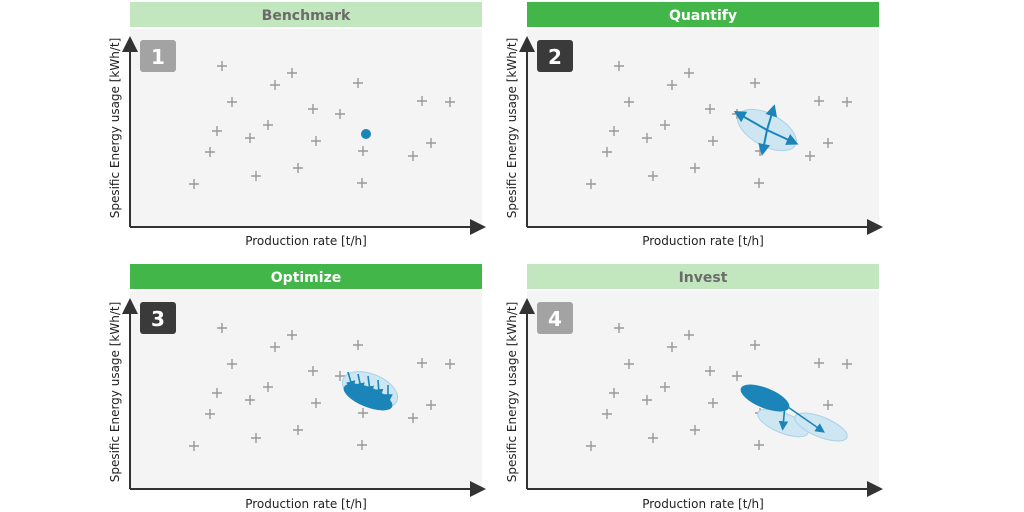 The width and height of the screenshot is (1024, 512). Describe the element at coordinates (555, 57) in the screenshot. I see `step-number: 2` at that location.